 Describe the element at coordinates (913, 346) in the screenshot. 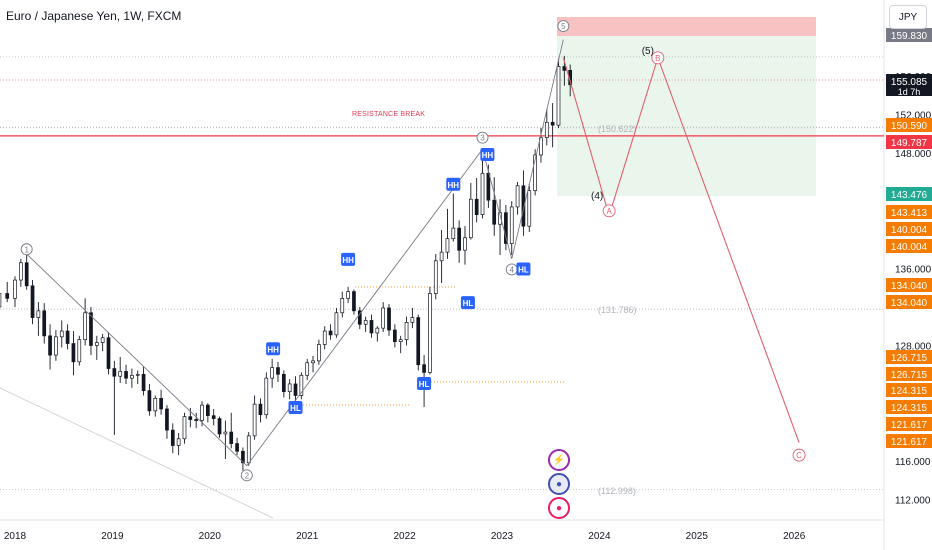

I see `y-tick-label: 128.000` at that location.